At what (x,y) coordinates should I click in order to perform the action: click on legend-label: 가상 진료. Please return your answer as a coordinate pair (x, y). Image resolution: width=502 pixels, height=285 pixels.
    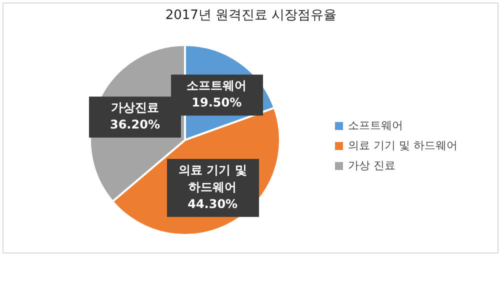
    Looking at the image, I should click on (372, 165).